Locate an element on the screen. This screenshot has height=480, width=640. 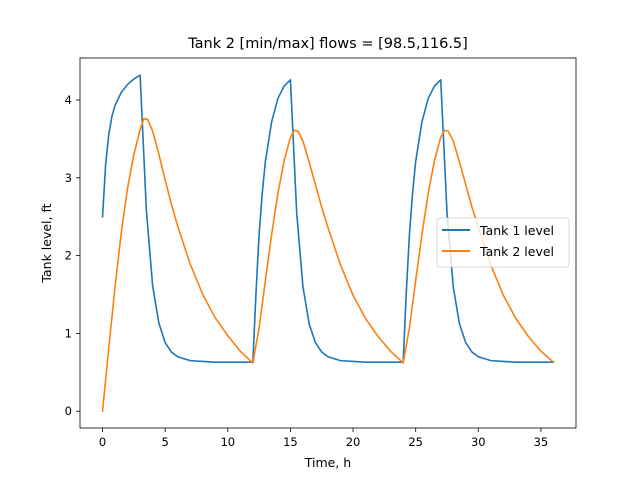
x-axis-label: Time, h is located at coordinates (327, 462).